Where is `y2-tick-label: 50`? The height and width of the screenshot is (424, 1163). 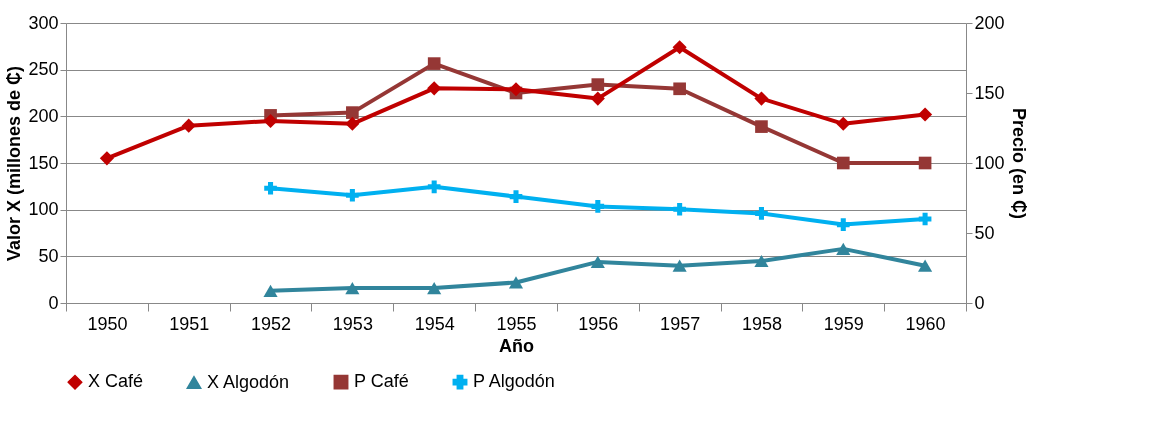 y2-tick-label: 50 is located at coordinates (984, 232).